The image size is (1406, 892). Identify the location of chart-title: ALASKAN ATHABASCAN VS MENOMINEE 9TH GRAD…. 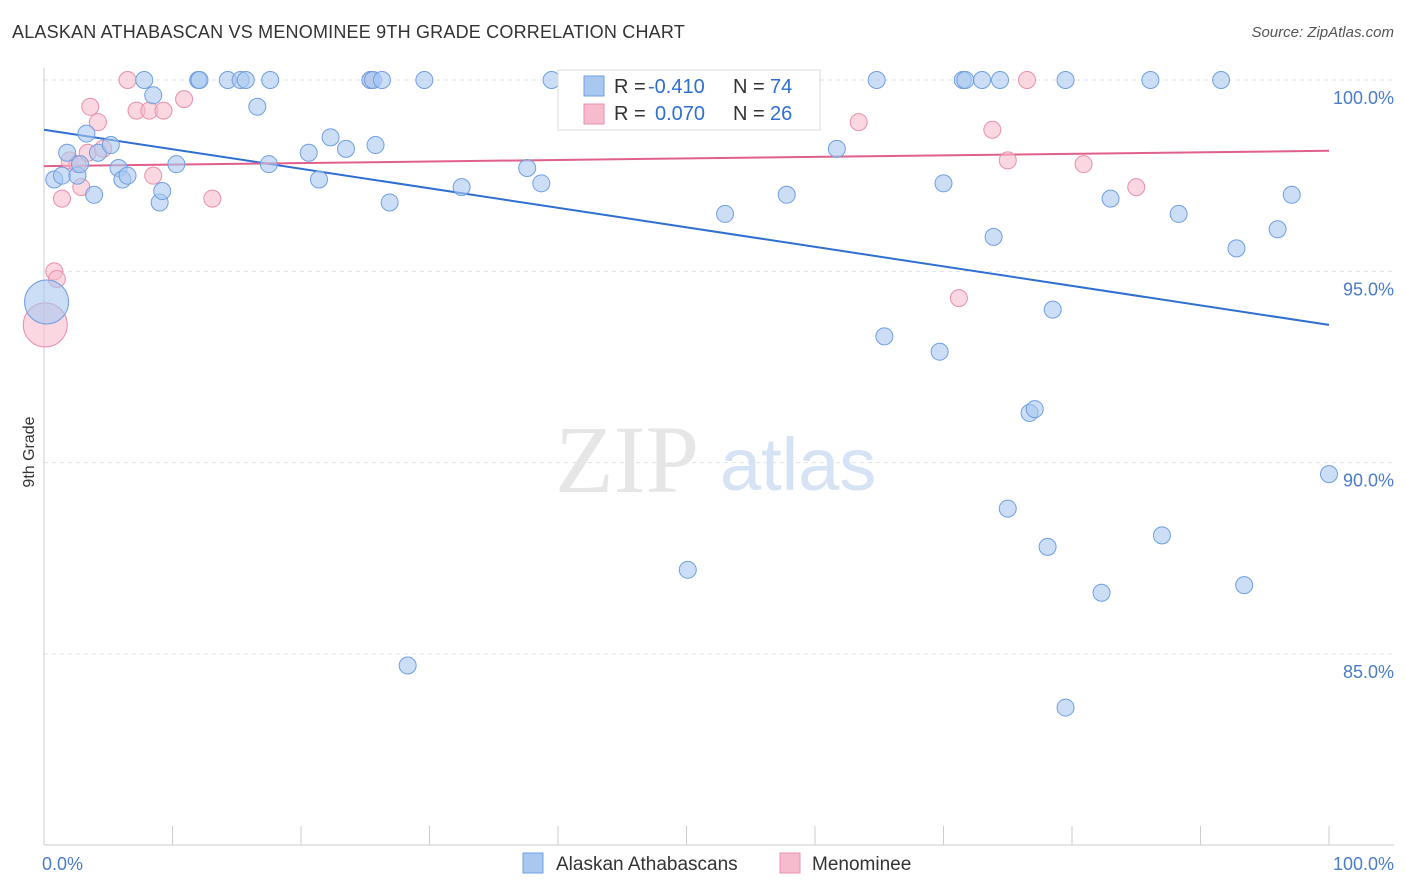
(348, 32).